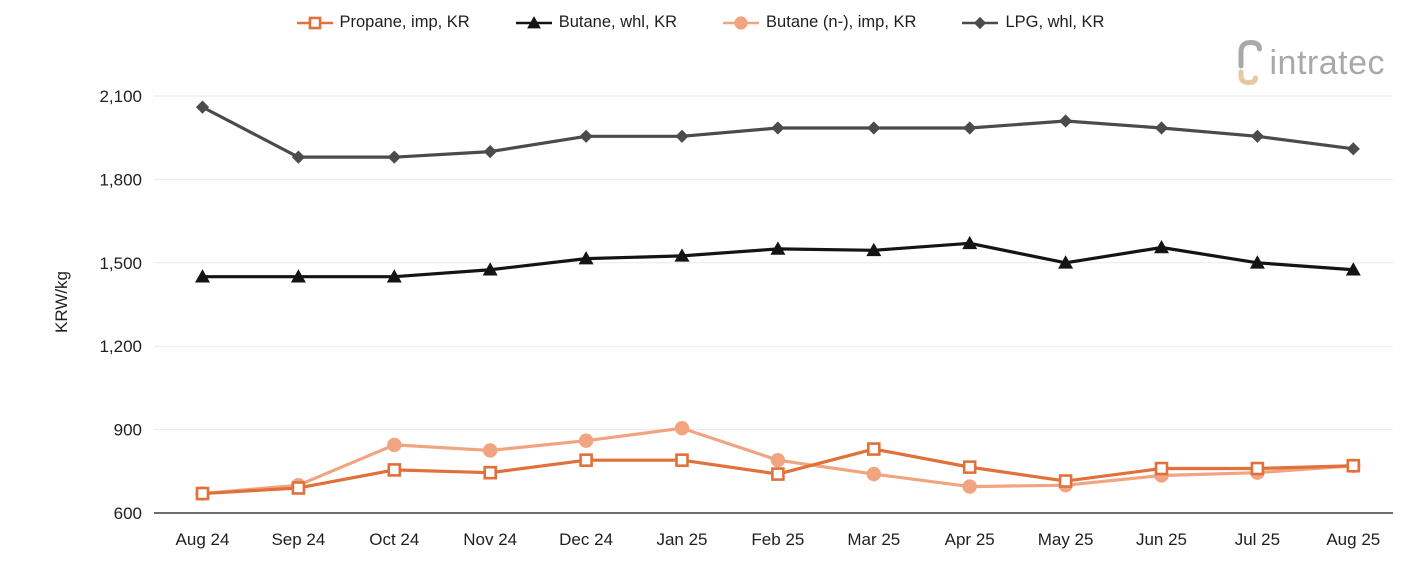 This screenshot has height=561, width=1401. Describe the element at coordinates (586, 539) in the screenshot. I see `x-tick-label: Dec 24` at that location.